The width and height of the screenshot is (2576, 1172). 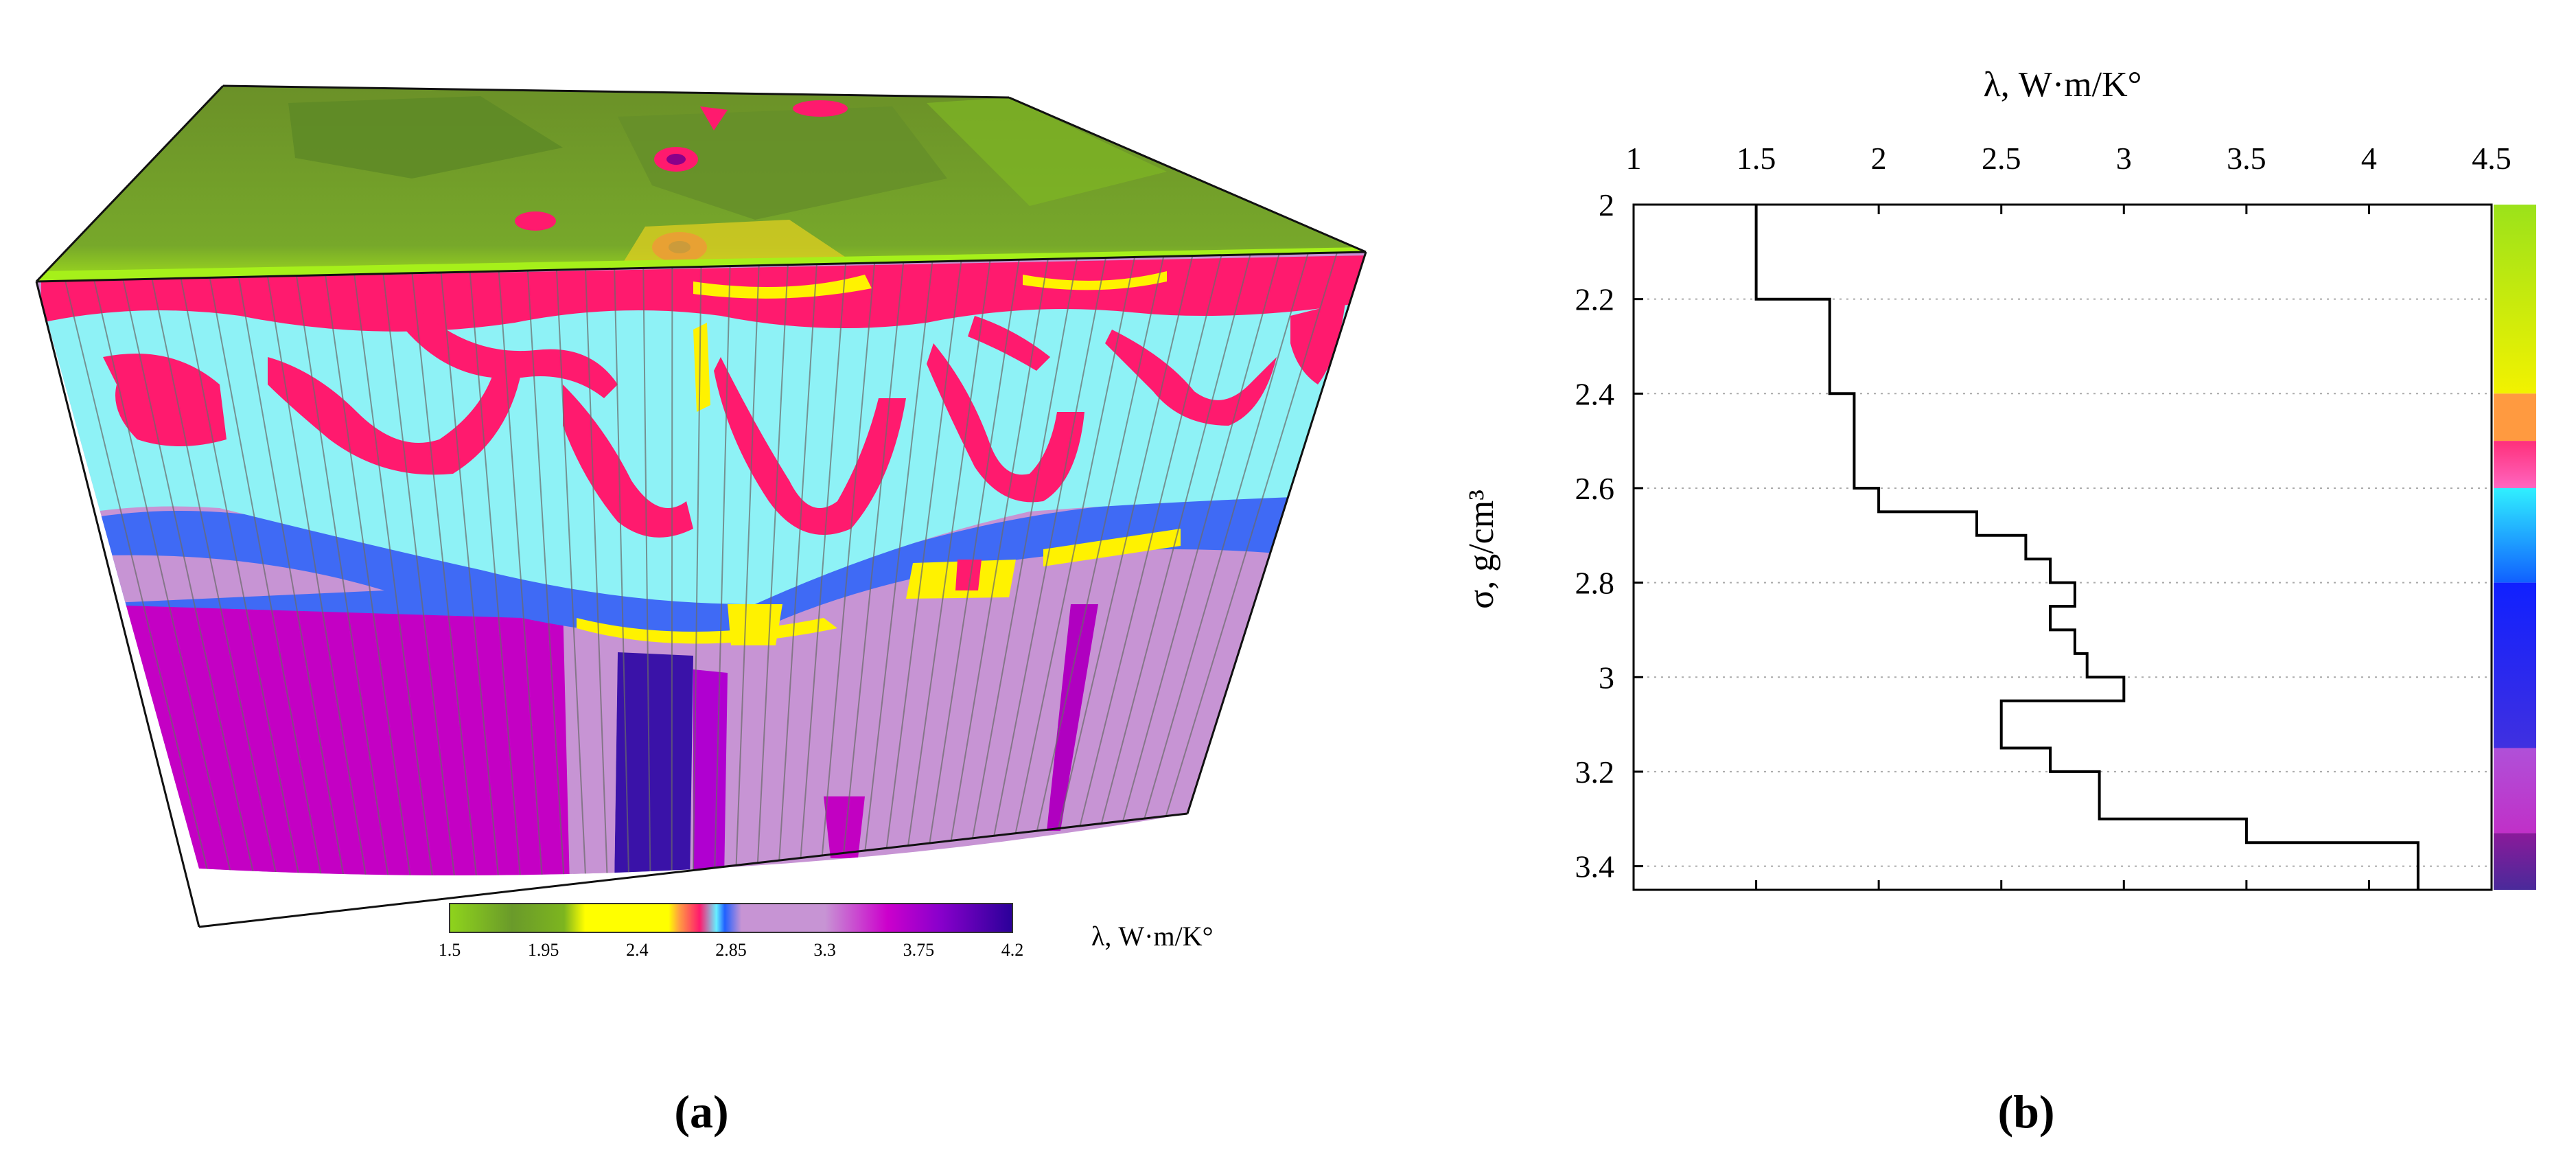 What do you see at coordinates (450, 950) in the screenshot?
I see `colorbar-a-tick-label: 1.5` at bounding box center [450, 950].